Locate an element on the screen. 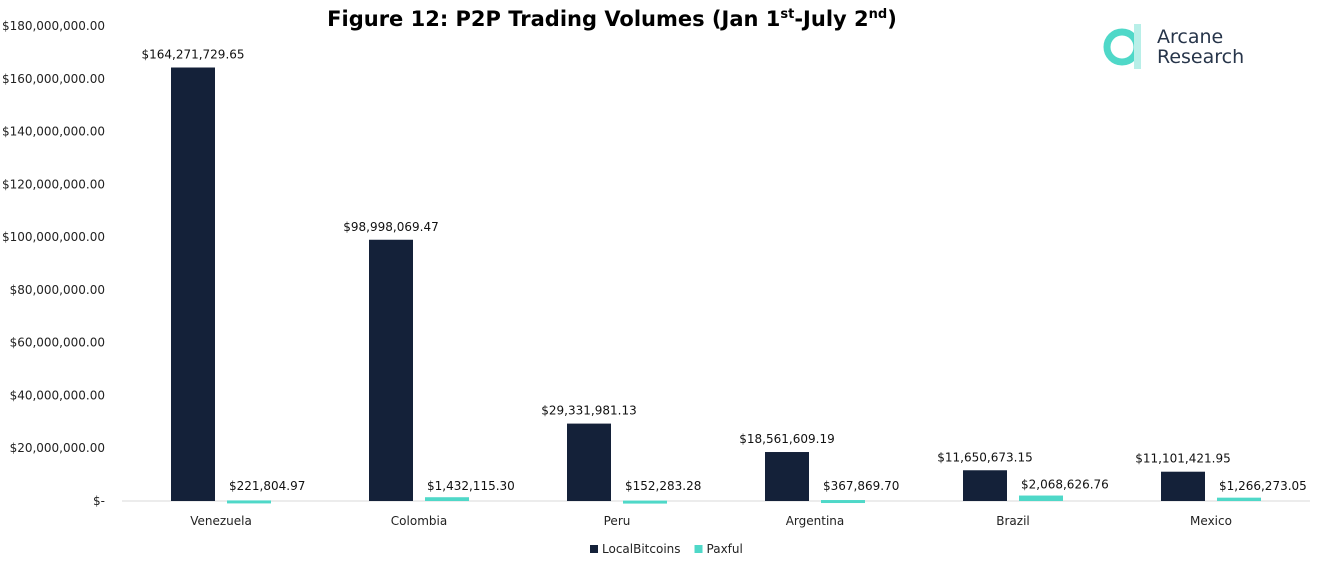 This screenshot has width=1331, height=566. x-tick-label: Colombia is located at coordinates (419, 521).